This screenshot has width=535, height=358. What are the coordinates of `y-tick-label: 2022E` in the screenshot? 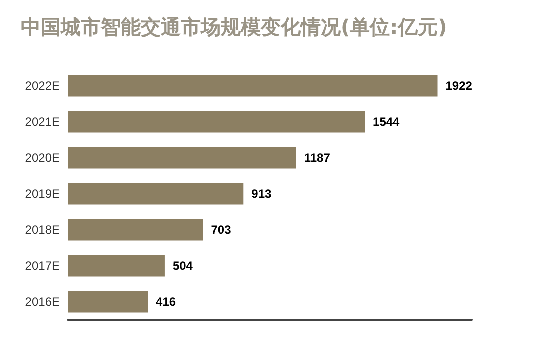 It's located at (42, 86).